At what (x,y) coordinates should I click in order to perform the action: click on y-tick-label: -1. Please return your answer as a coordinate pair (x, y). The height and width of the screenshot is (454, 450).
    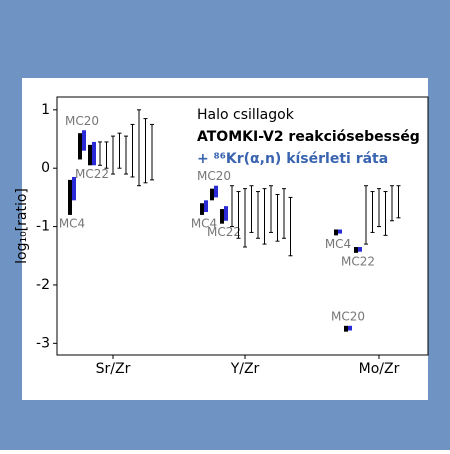
    Looking at the image, I should click on (43, 227).